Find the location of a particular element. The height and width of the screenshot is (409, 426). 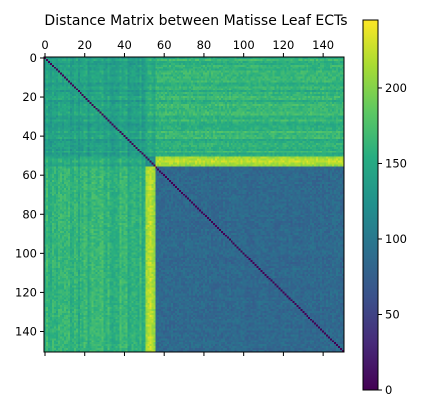

y-tick-label: 100 is located at coordinates (26, 253).